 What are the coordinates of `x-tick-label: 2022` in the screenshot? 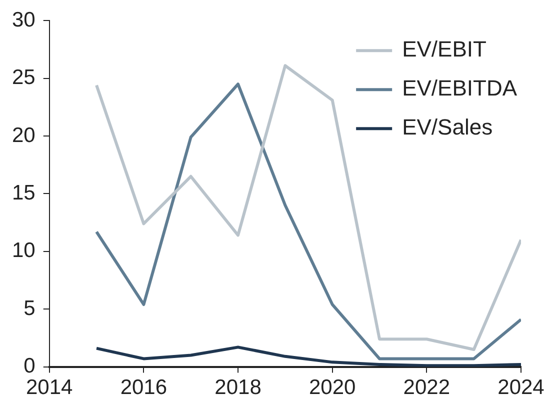 It's located at (426, 388).